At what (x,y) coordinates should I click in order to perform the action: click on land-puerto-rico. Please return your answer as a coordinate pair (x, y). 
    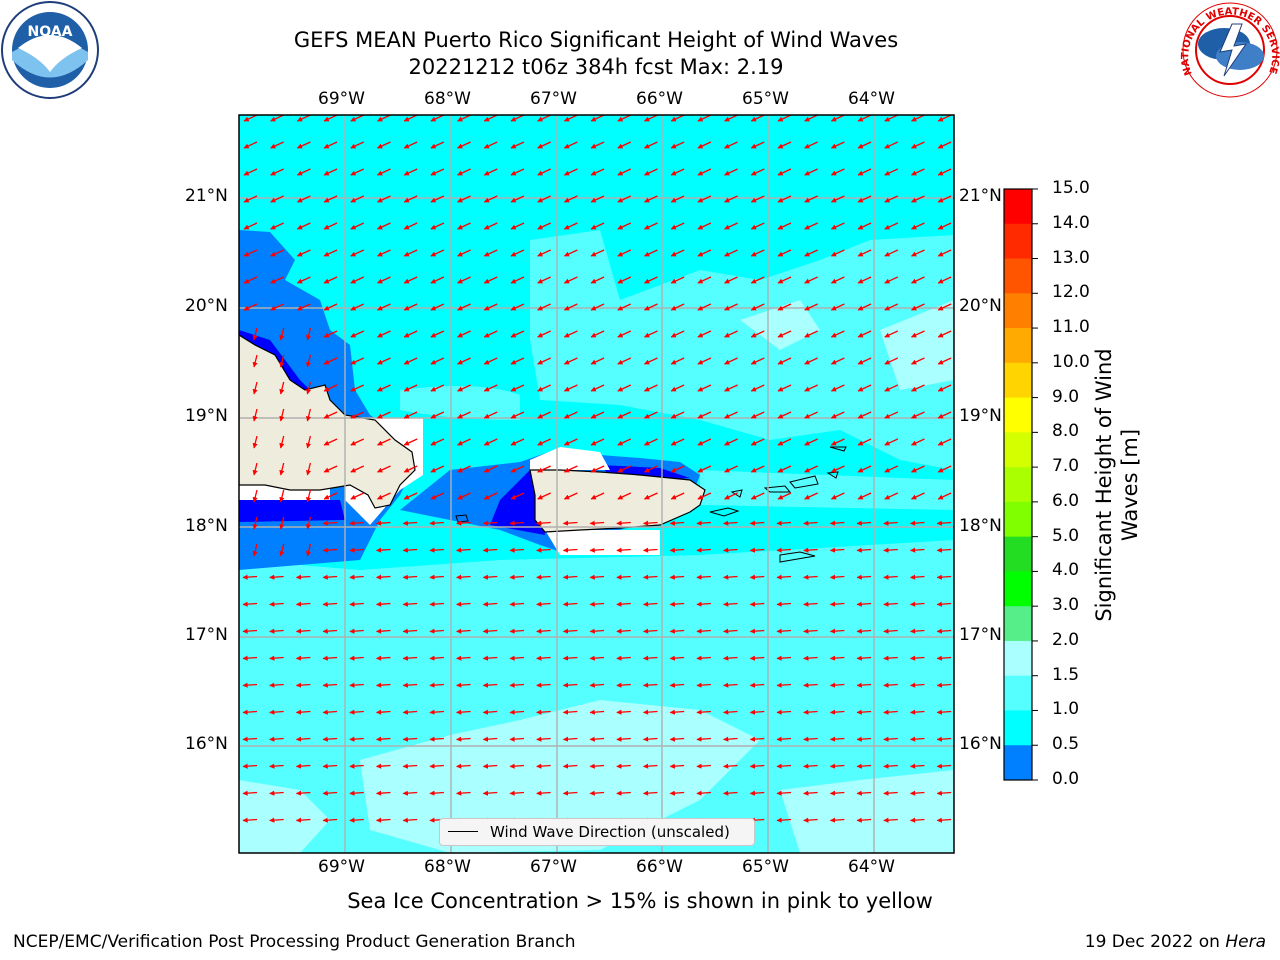
    Looking at the image, I should click on (617, 501).